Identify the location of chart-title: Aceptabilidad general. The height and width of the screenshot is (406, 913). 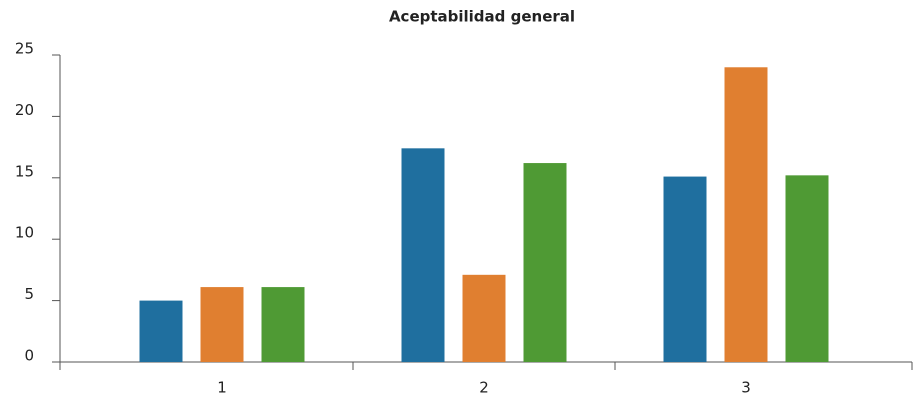
(482, 17).